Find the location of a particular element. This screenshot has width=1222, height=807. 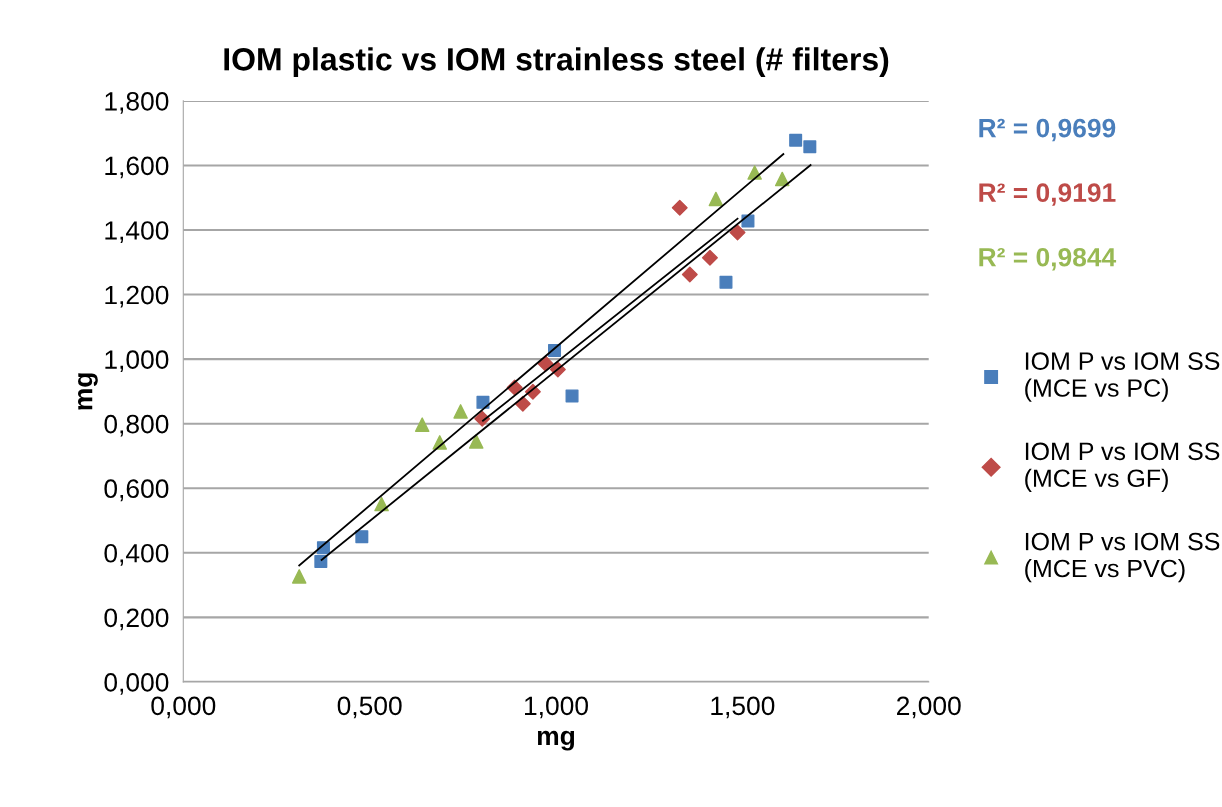

y-tick-label: 1,200 is located at coordinates (137, 296).